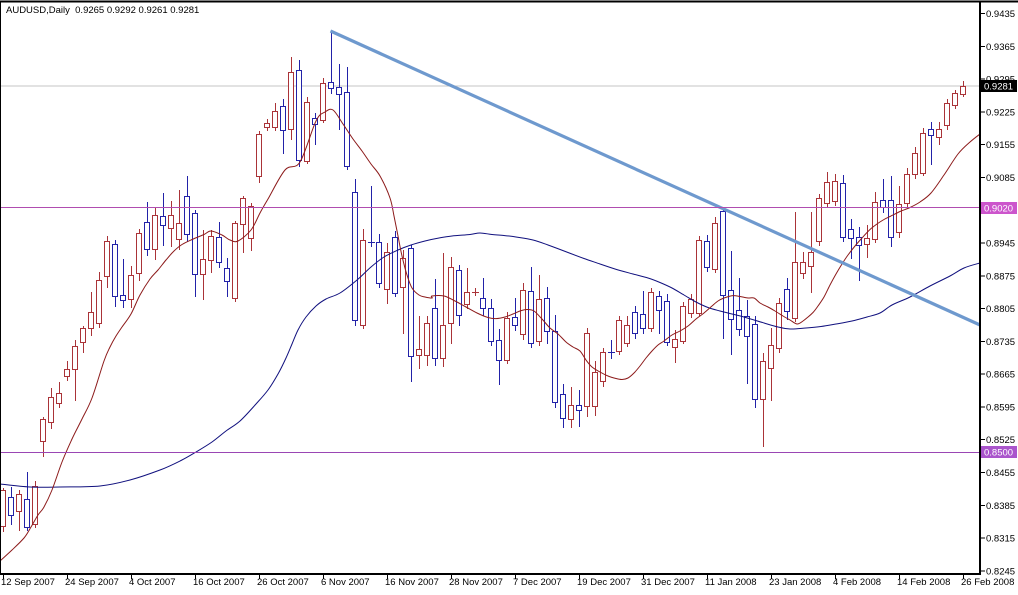 The height and width of the screenshot is (595, 1018). Describe the element at coordinates (1000, 112) in the screenshot. I see `svg-text: 0.9225` at that location.